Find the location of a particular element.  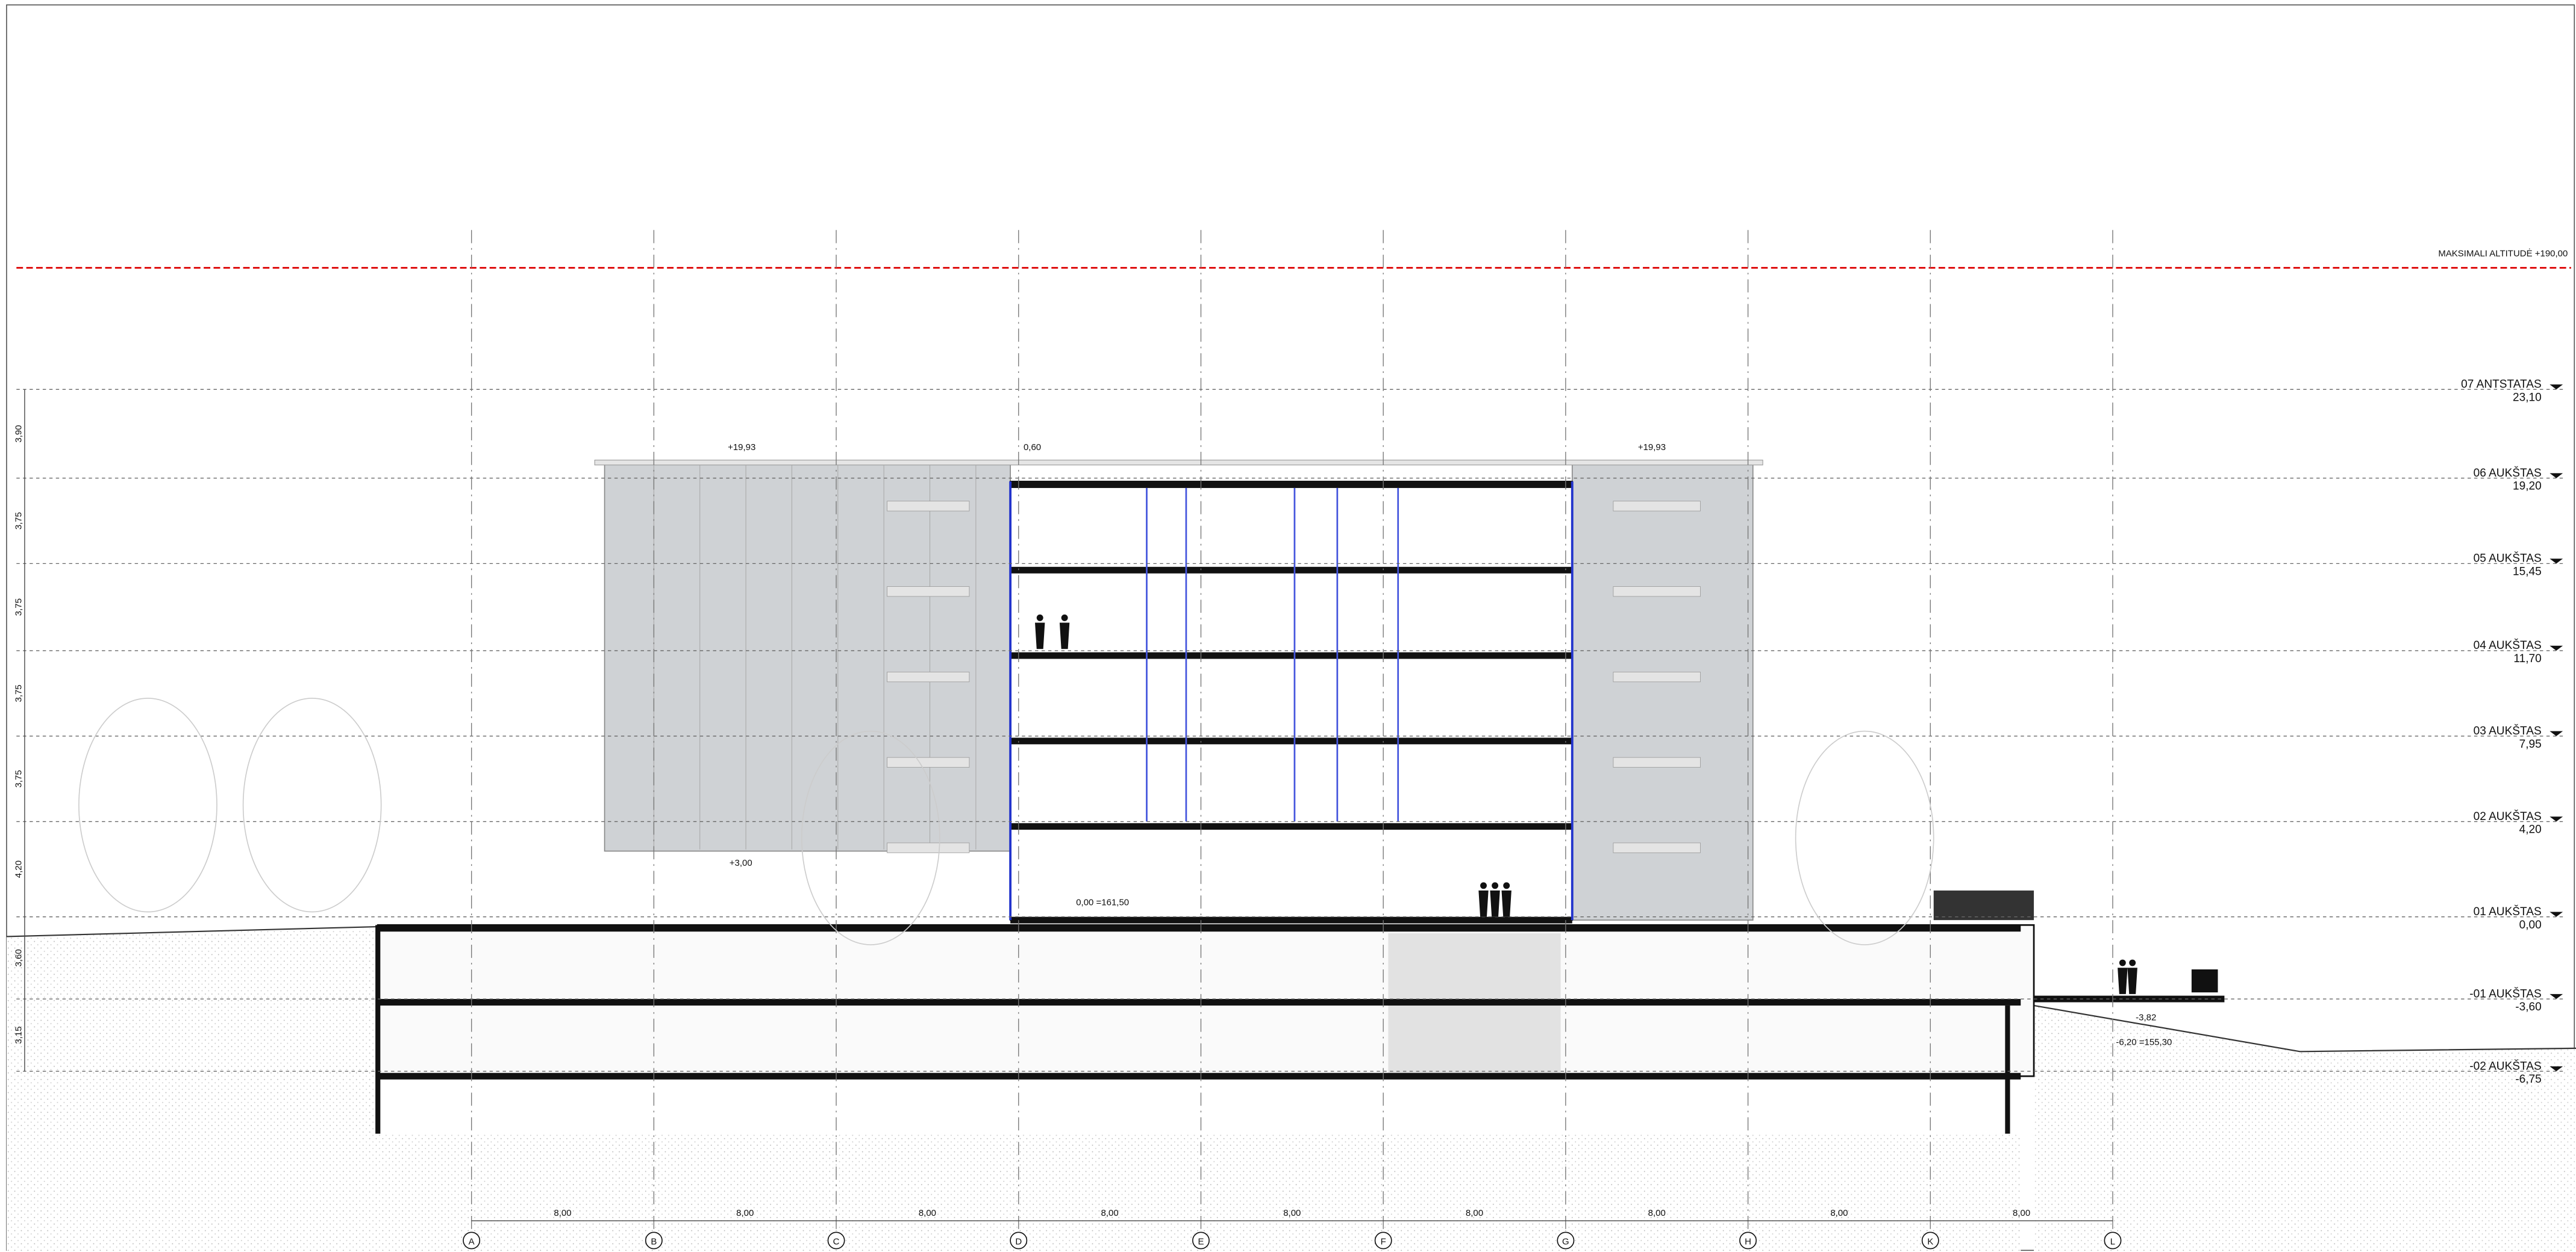

level-height: 3,90 is located at coordinates (18, 434).